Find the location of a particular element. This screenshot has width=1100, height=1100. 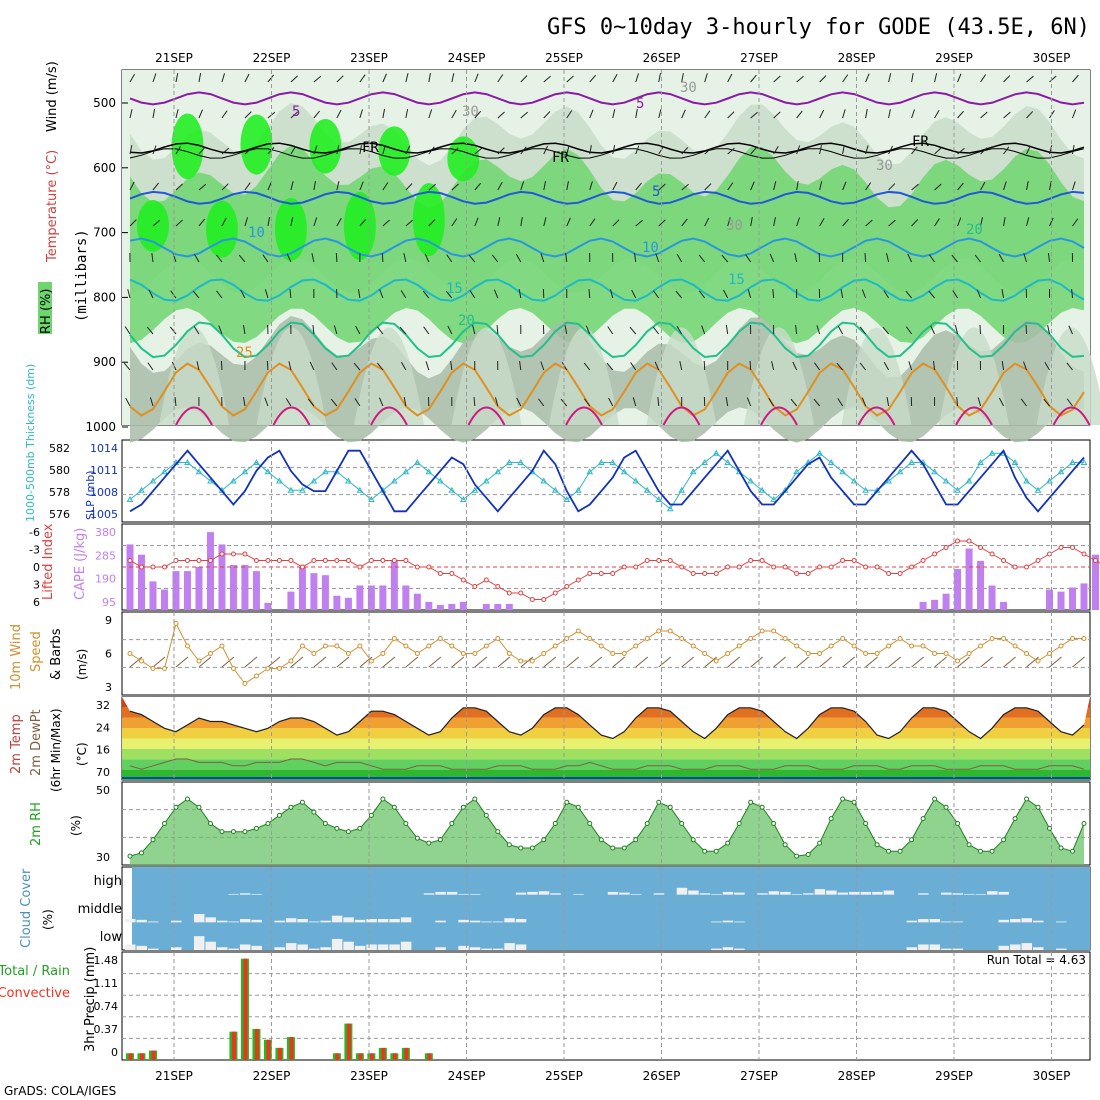

rh-axis-label: RH (%) is located at coordinates (46, 311).